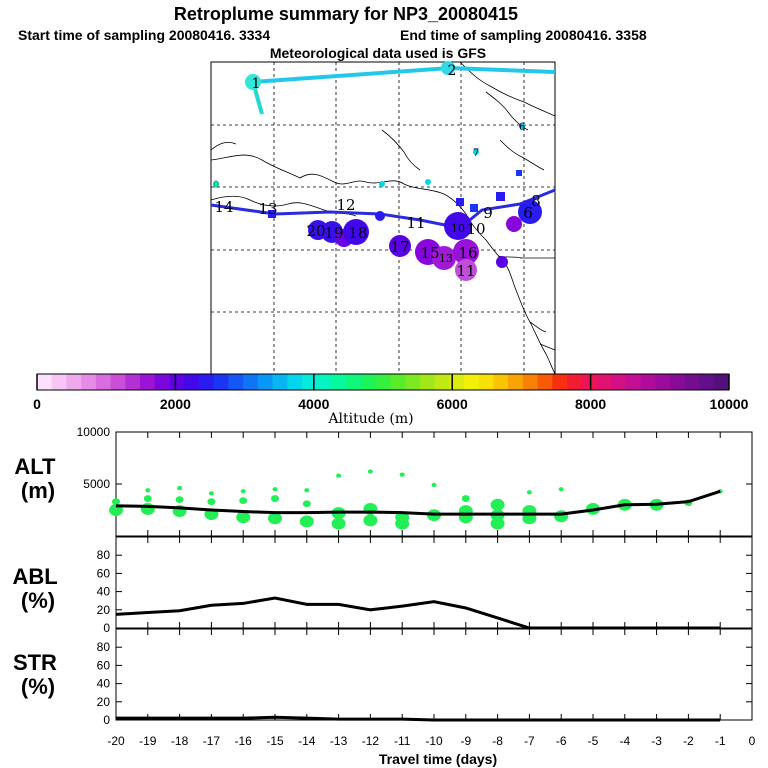 This screenshot has height=768, width=768. Describe the element at coordinates (104, 573) in the screenshot. I see `abl-ytick-label: 60` at that location.